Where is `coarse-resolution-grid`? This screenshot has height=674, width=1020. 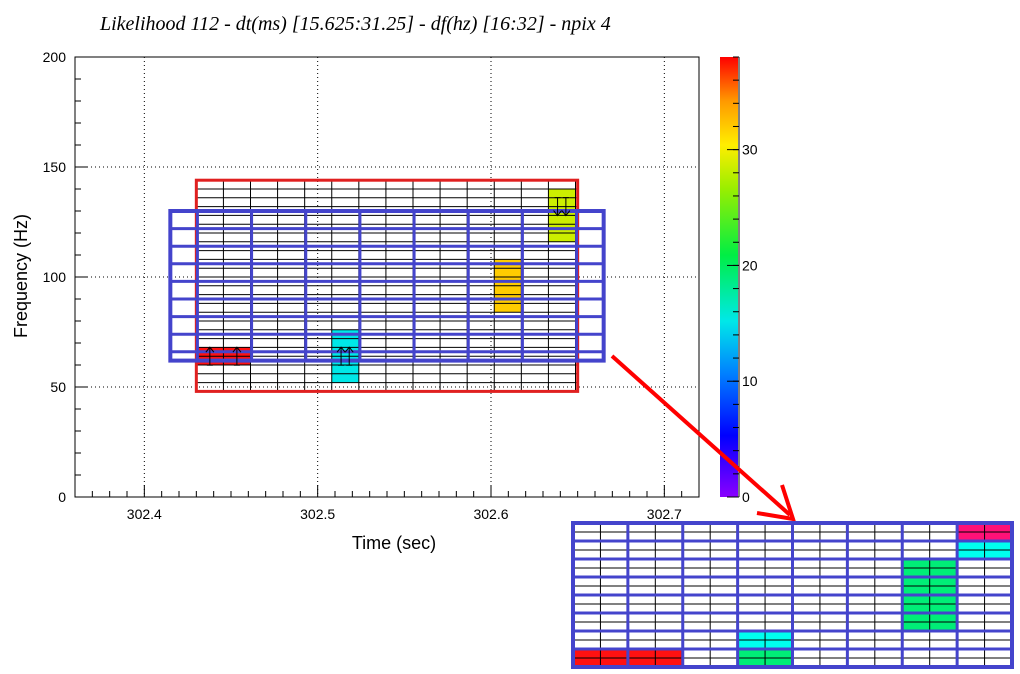
coarse-resolution-grid is located at coordinates (387, 286).